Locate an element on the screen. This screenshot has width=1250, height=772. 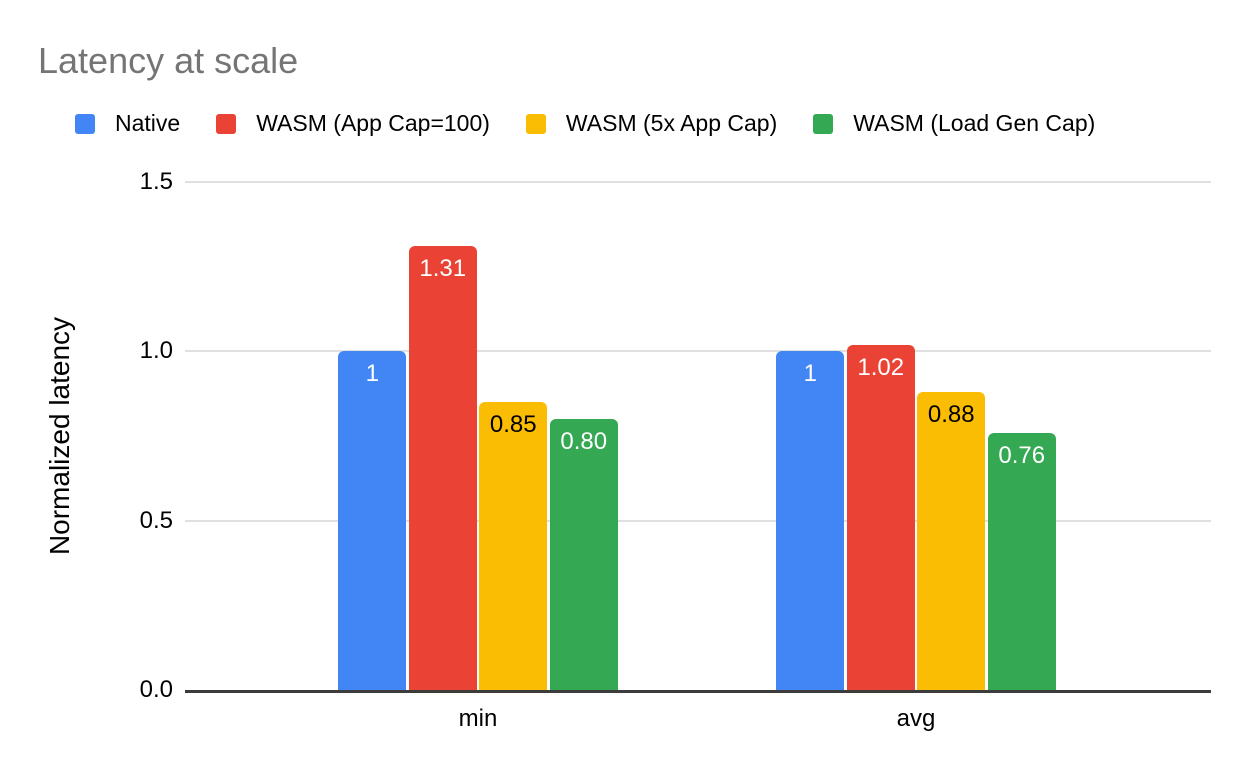
chart-title: Latency at scale is located at coordinates (168, 60).